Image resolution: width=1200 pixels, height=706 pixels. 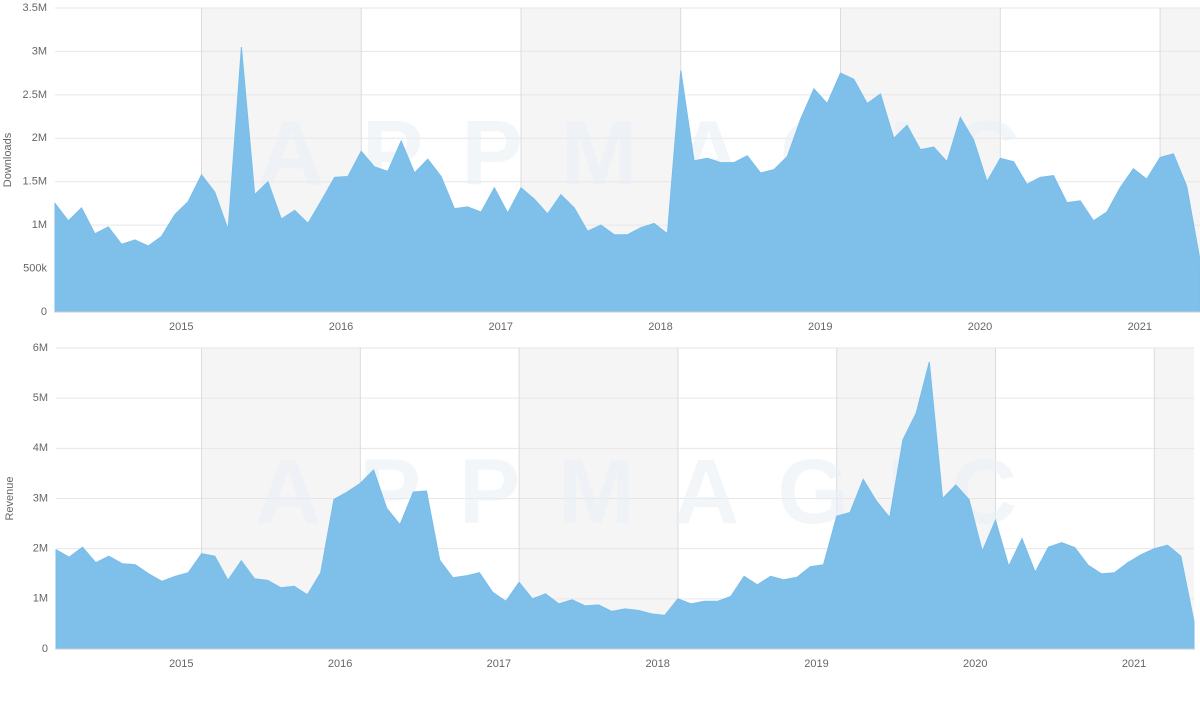 What do you see at coordinates (35, 95) in the screenshot?
I see `y-tick-label: 2.5M` at bounding box center [35, 95].